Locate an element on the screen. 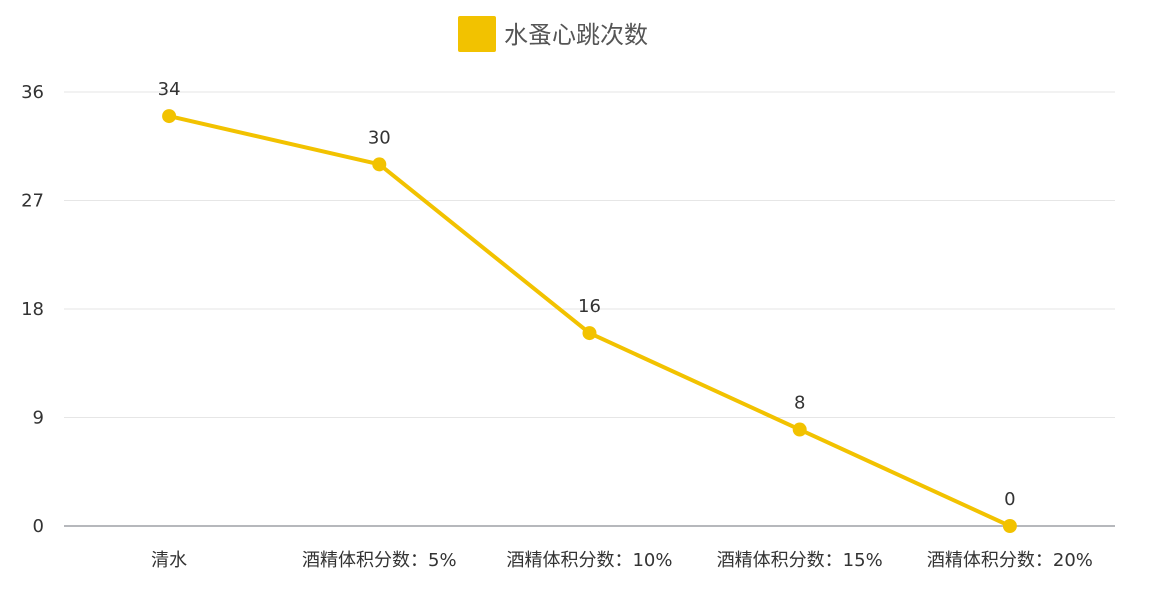  x-tick-label: 酒精体积分数：20% is located at coordinates (1010, 560).